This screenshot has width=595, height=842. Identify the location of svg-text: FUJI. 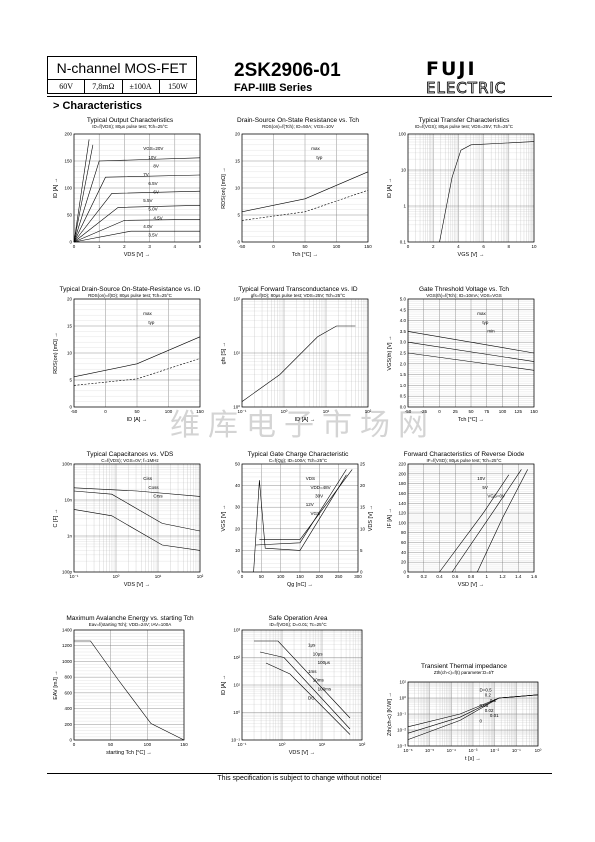
(451, 69).